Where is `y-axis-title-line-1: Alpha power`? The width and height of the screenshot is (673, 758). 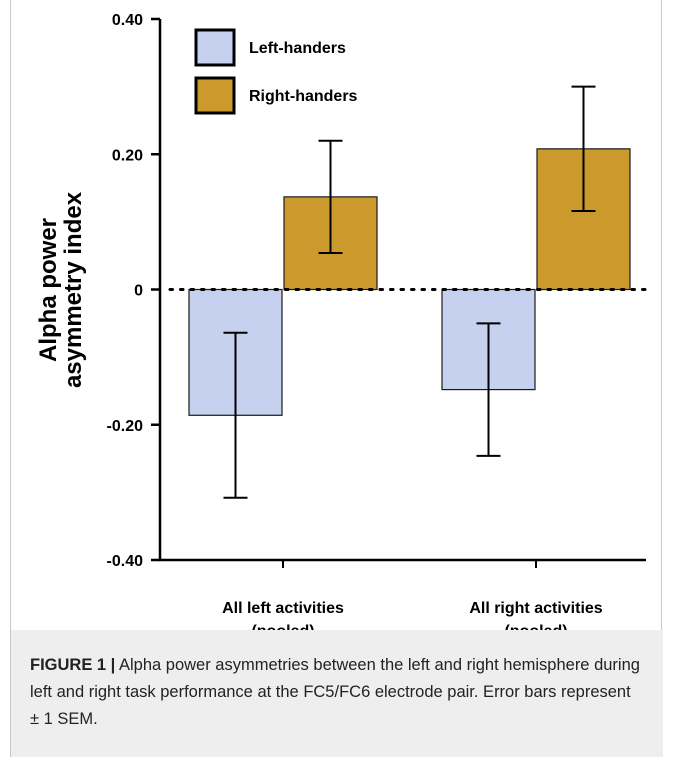 y-axis-title-line-1: Alpha power is located at coordinates (48, 290).